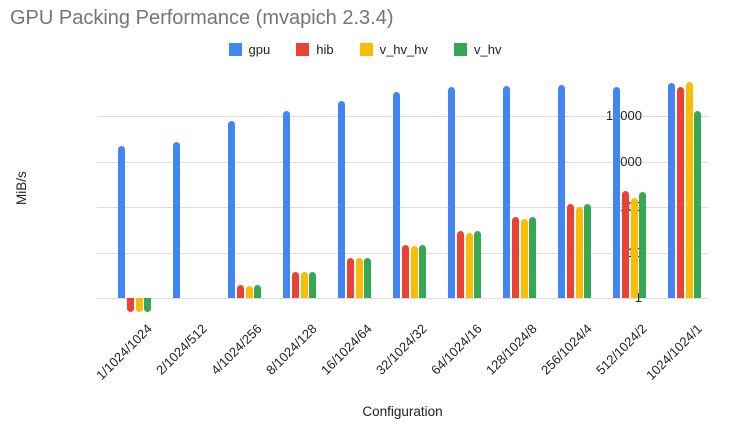 This screenshot has width=730, height=430. I want to click on legend-label-hib: hib, so click(325, 49).